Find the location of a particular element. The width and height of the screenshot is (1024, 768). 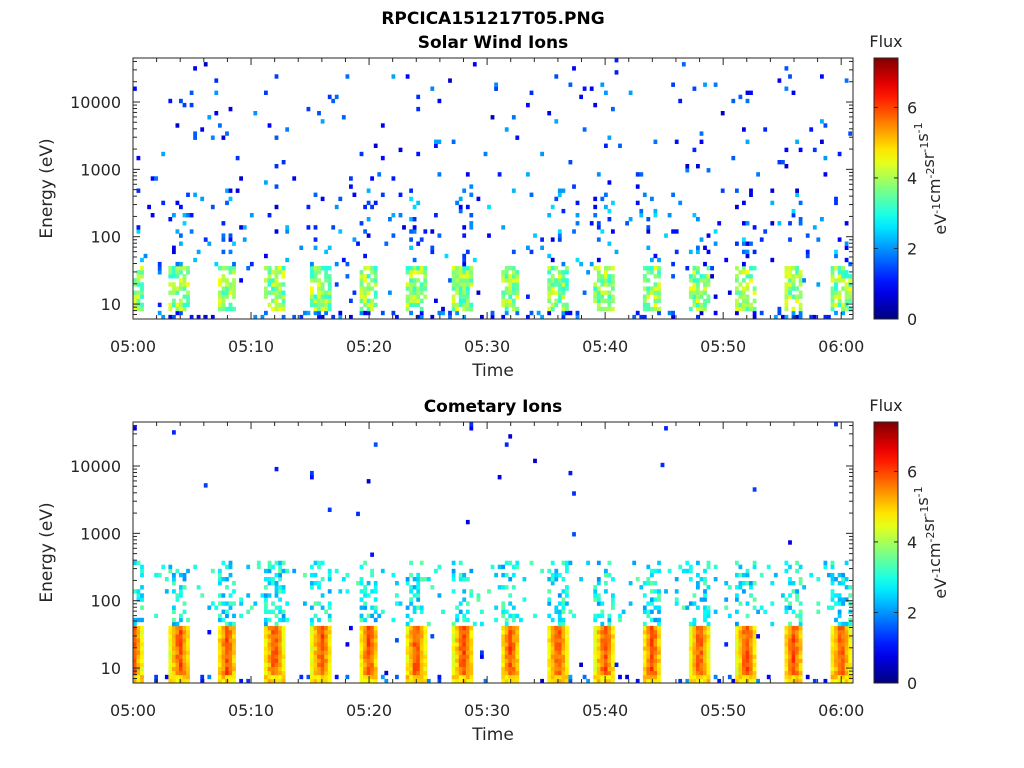

x-tick-label: 06:00 is located at coordinates (841, 710).